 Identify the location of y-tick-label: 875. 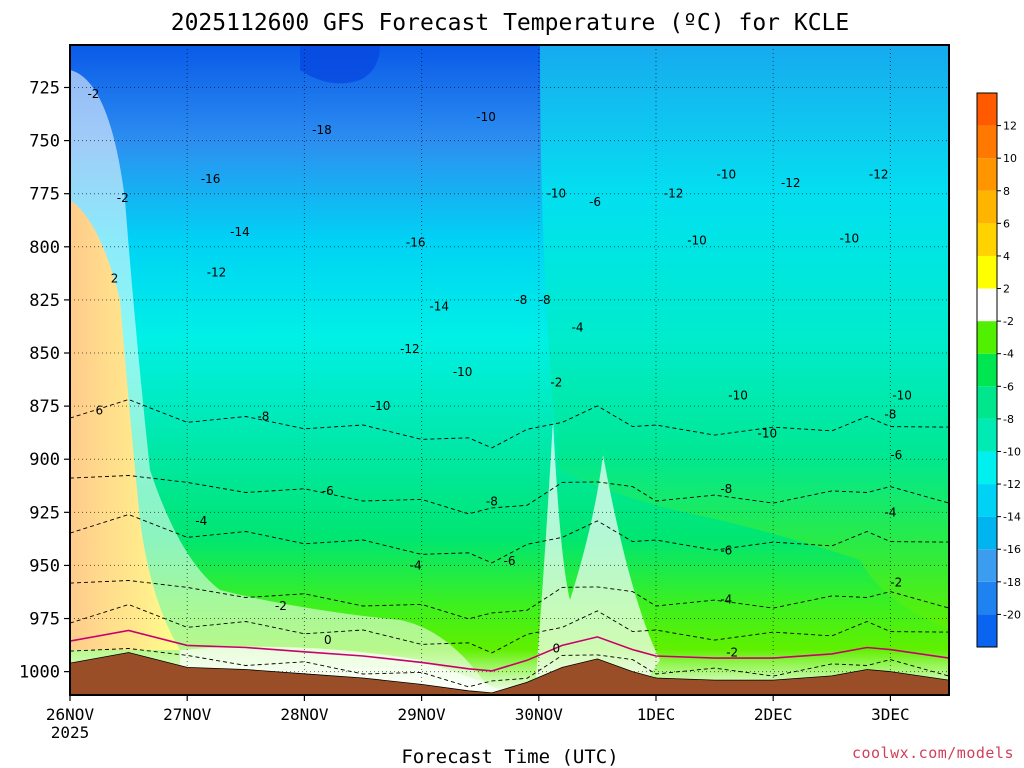
(44, 407).